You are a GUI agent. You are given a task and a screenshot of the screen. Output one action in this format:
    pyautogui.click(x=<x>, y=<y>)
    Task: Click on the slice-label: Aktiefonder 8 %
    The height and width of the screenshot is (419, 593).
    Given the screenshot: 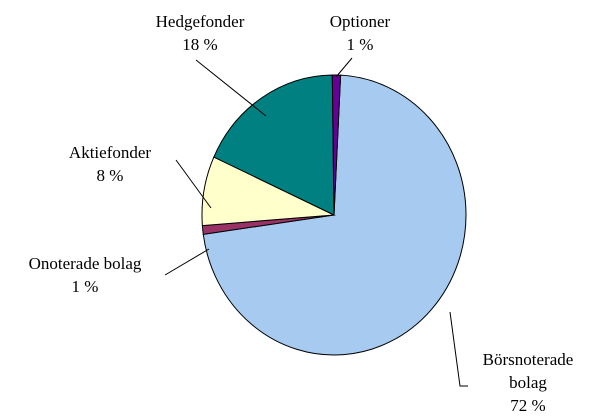 What is the action you would take?
    pyautogui.click(x=110, y=164)
    